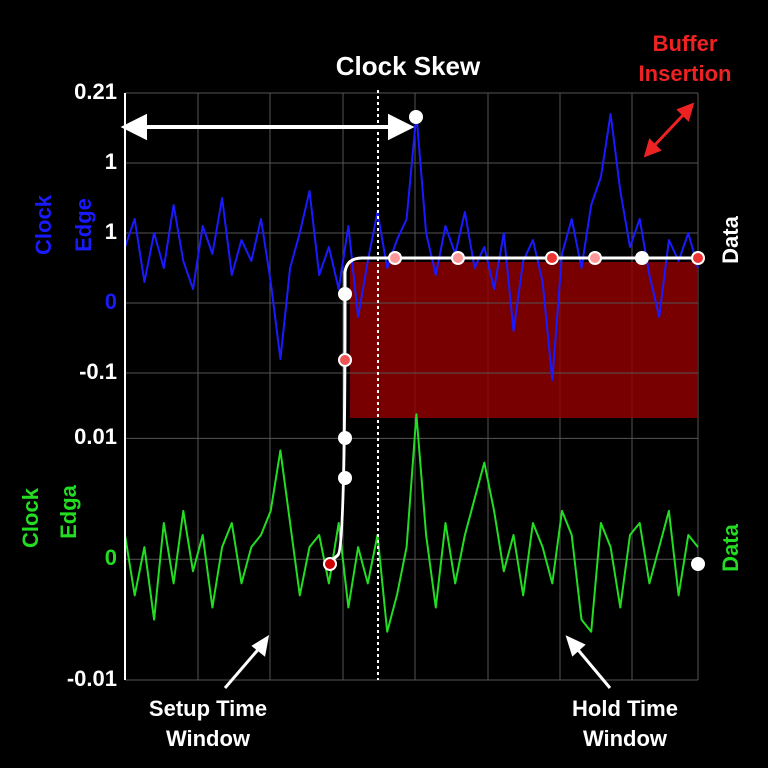 The width and height of the screenshot is (768, 768). What do you see at coordinates (685, 43) in the screenshot?
I see `annotation: Buffer` at bounding box center [685, 43].